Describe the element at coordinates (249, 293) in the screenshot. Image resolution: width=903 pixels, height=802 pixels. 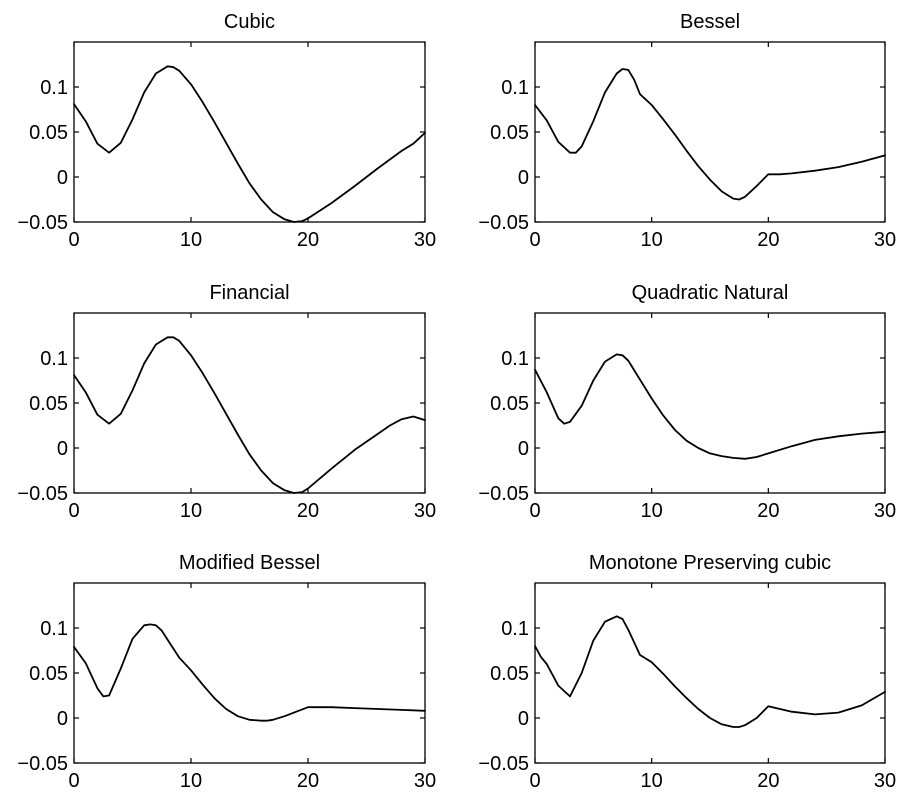
I see `chart-title: Financial` at that location.